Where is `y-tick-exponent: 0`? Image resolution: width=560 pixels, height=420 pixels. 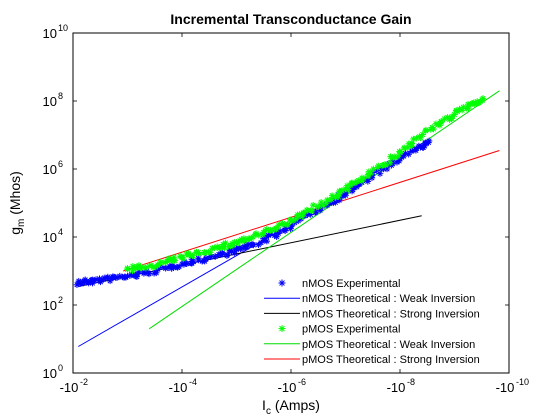 y-tick-exponent: 0 is located at coordinates (60, 368).